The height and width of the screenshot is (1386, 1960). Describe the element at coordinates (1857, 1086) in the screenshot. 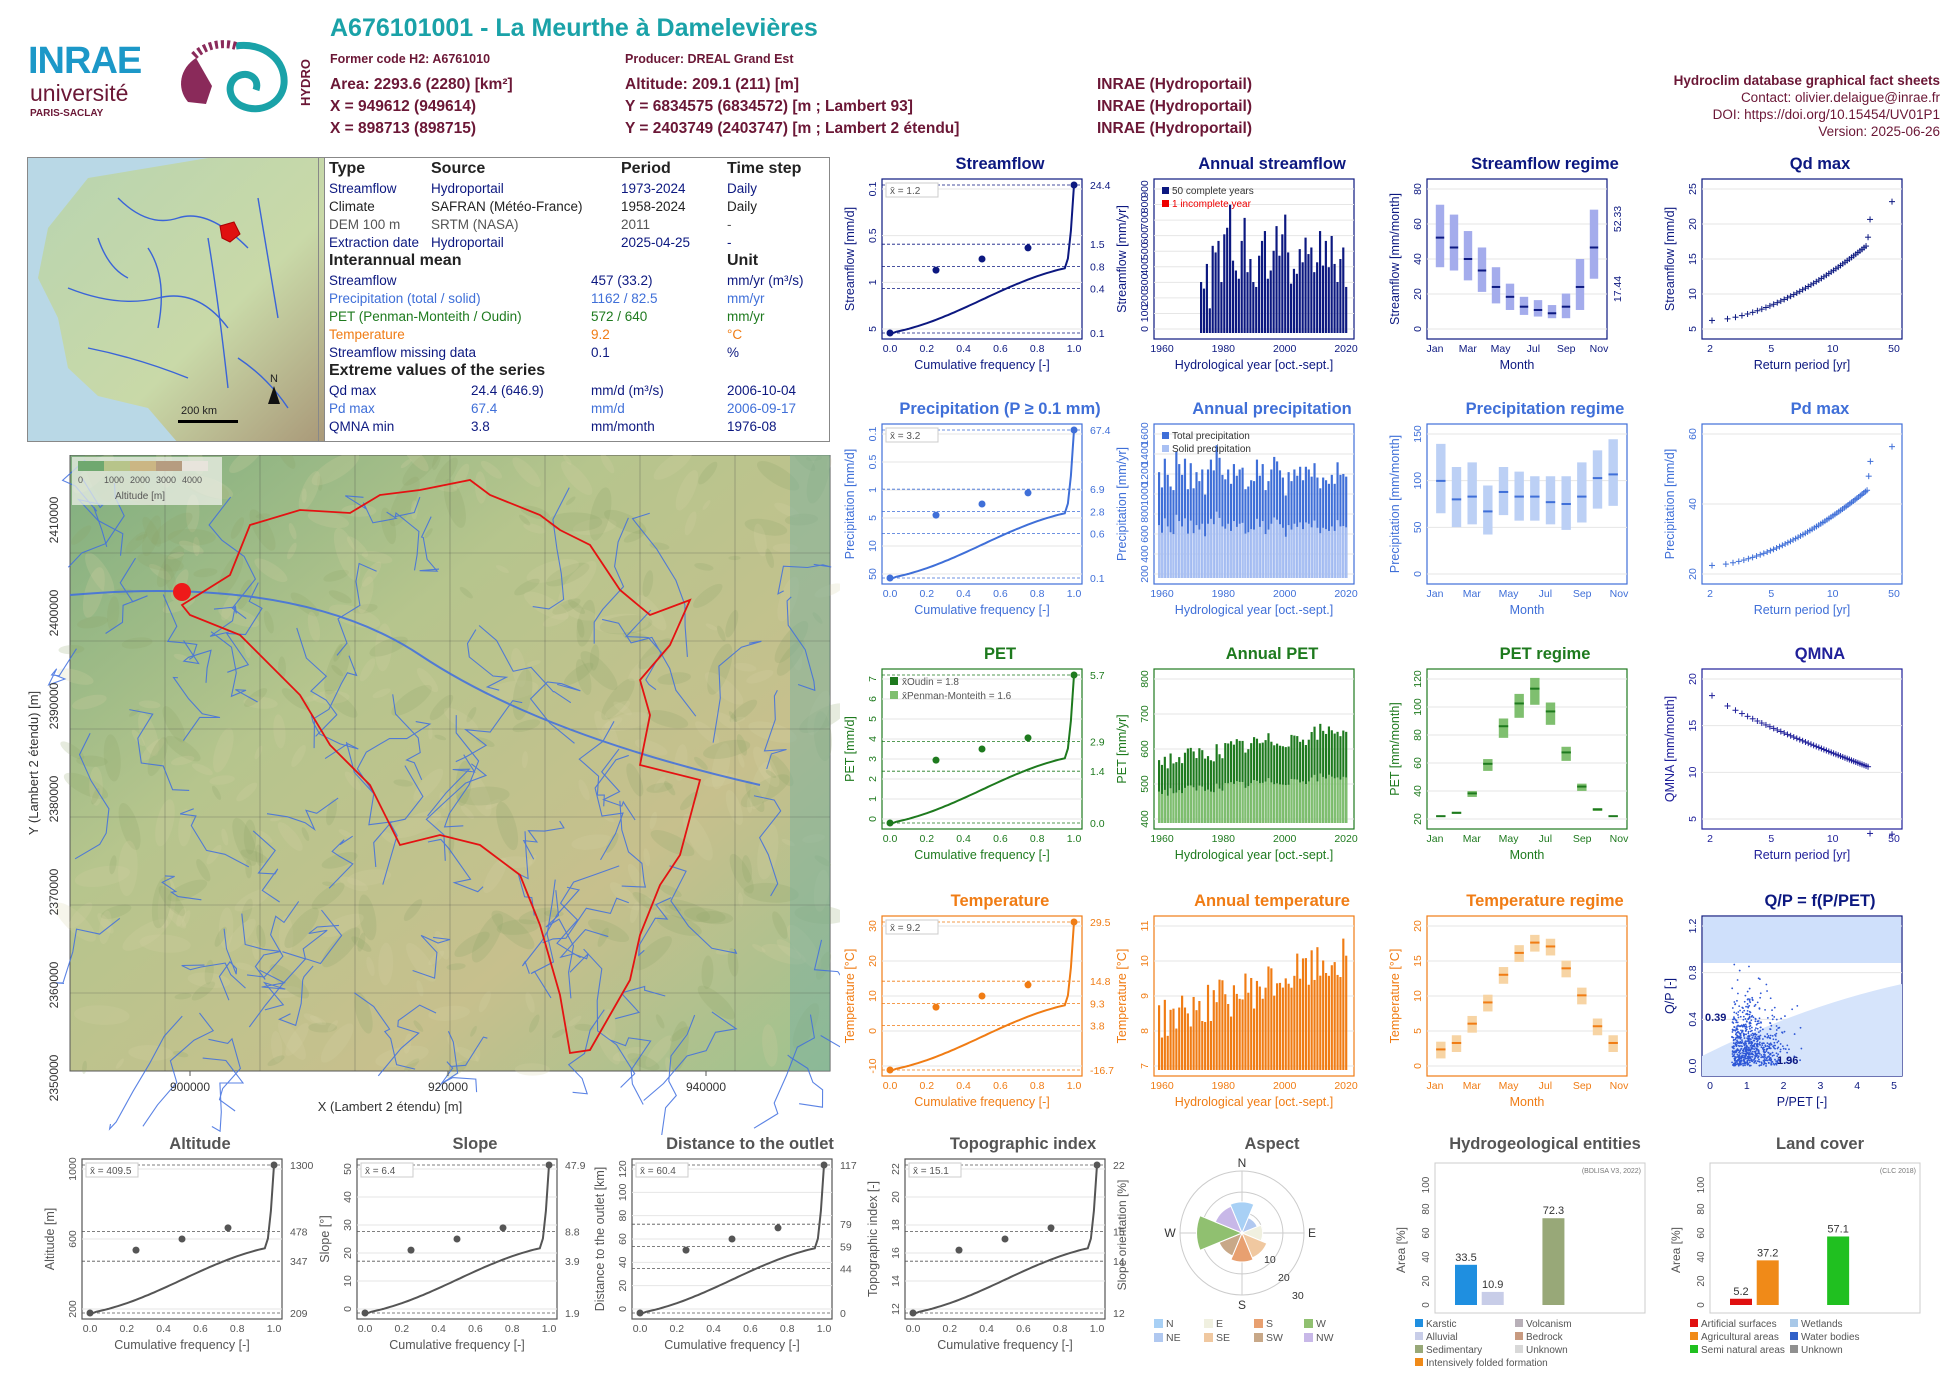

I see `x-tick: 4` at that location.